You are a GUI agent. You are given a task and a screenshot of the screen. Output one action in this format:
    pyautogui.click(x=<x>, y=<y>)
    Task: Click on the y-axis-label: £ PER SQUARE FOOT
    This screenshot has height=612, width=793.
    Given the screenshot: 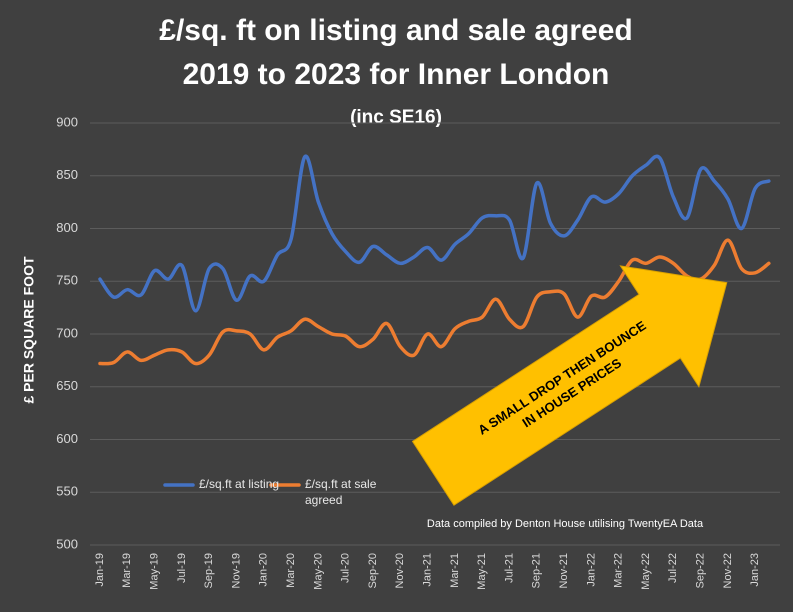 What is the action you would take?
    pyautogui.click(x=29, y=329)
    